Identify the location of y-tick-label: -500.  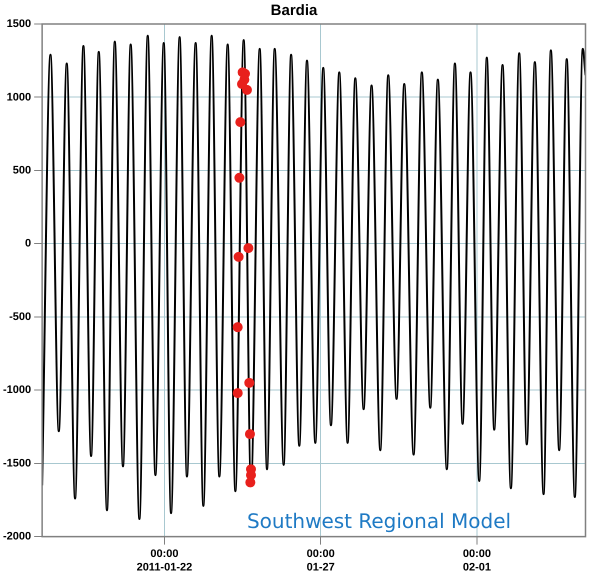
(20, 316).